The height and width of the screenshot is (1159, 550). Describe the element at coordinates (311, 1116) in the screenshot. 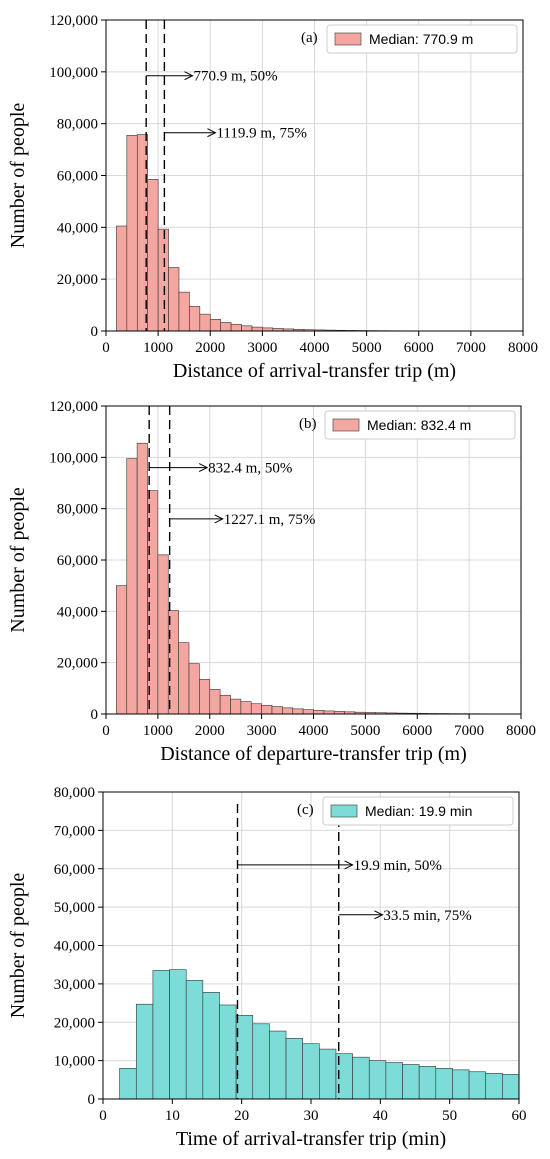

I see `x-tick-label: 30` at that location.